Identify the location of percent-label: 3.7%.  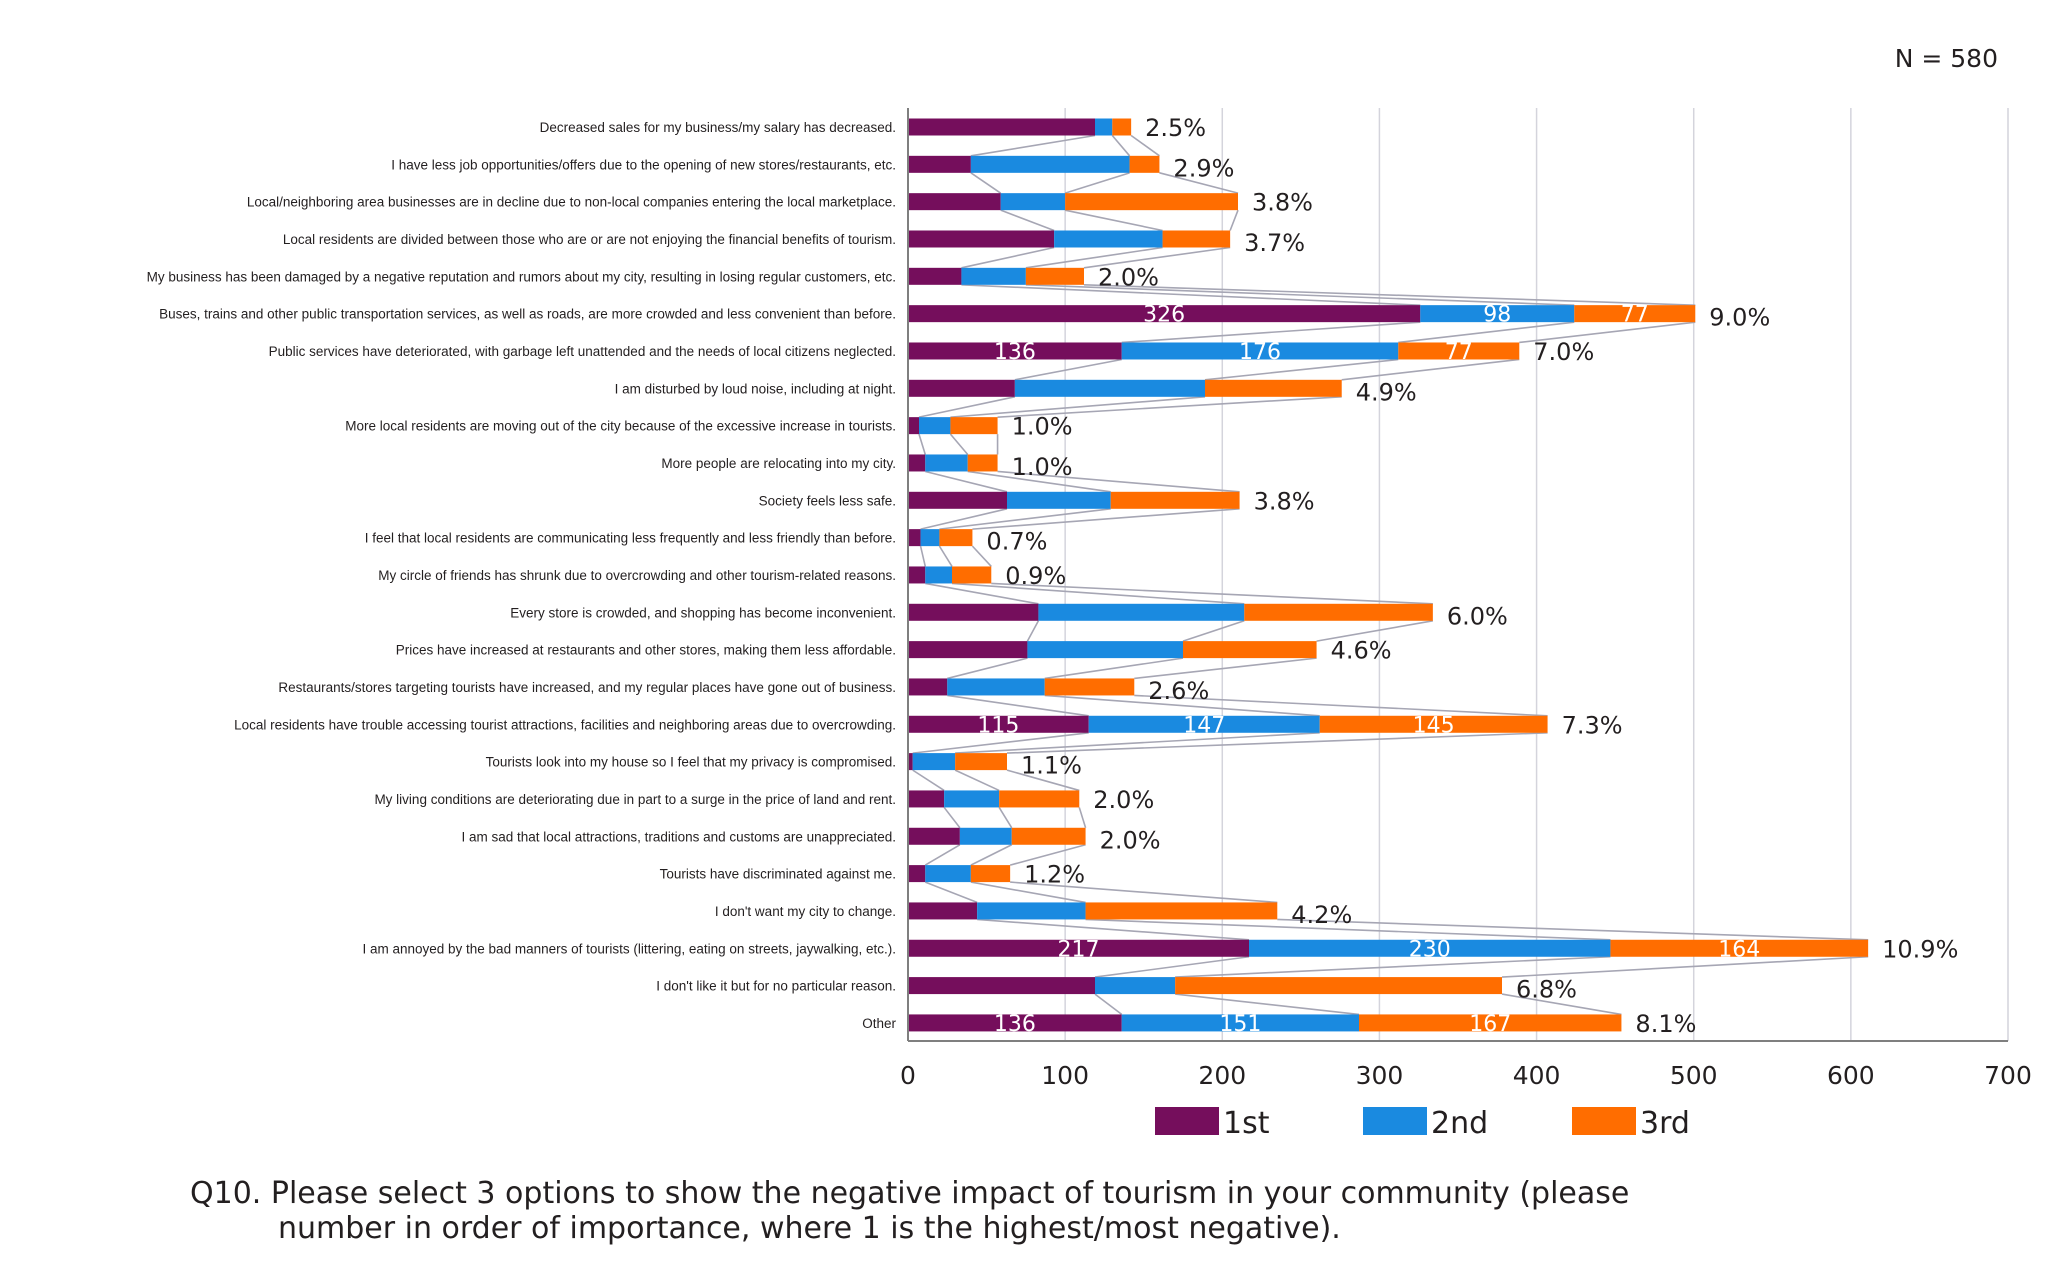
(1274, 243).